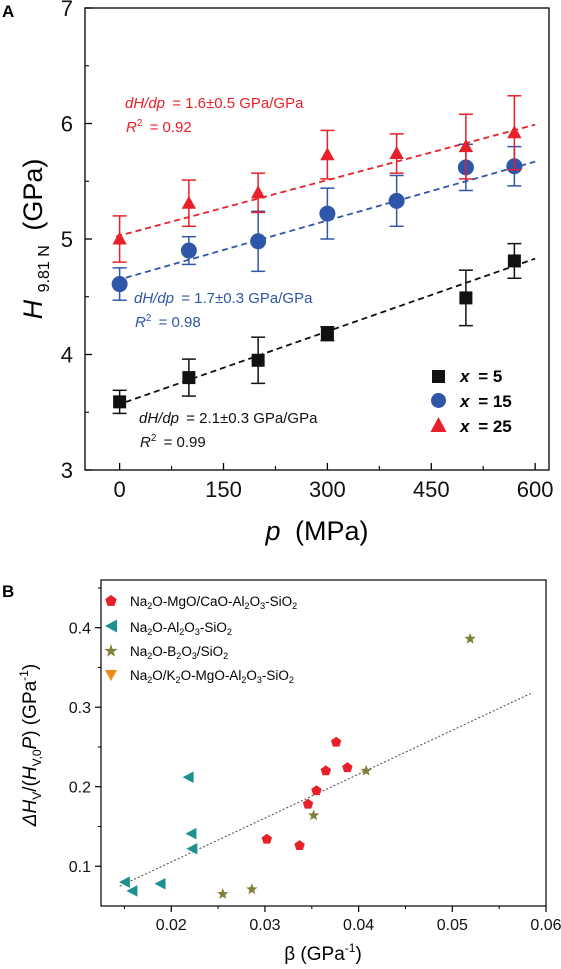 This screenshot has width=561, height=969. Describe the element at coordinates (485, 401) in the screenshot. I see `legend-x15: x = 15` at that location.